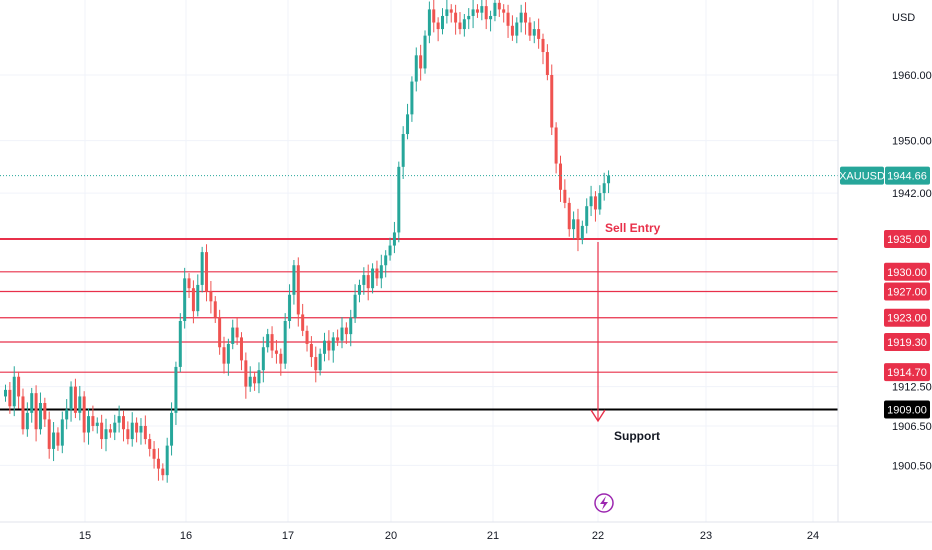 Image resolution: width=932 pixels, height=550 pixels. Describe the element at coordinates (862, 175) in the screenshot. I see `symbol-badge` at that location.